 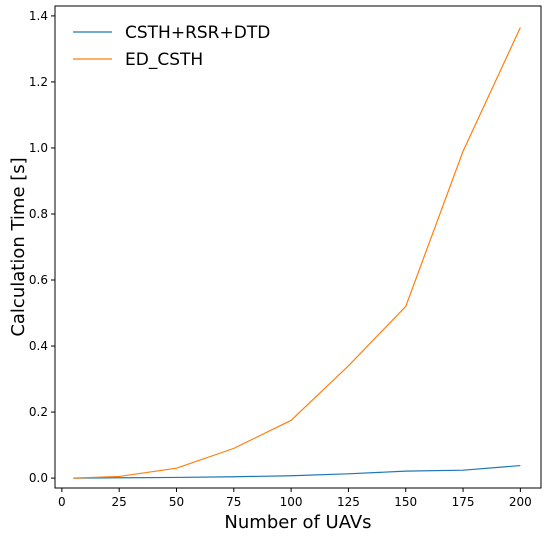 I want to click on legend: CSTH+RSR+DTD ED_CSTH, so click(x=171, y=46).